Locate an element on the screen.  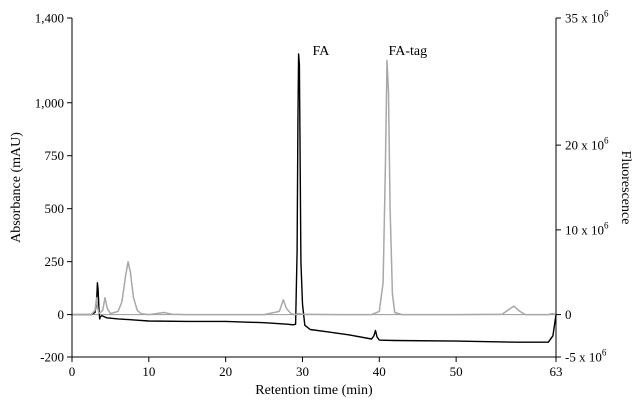
y-right-tick-label: 20 x 106 is located at coordinates (587, 144).